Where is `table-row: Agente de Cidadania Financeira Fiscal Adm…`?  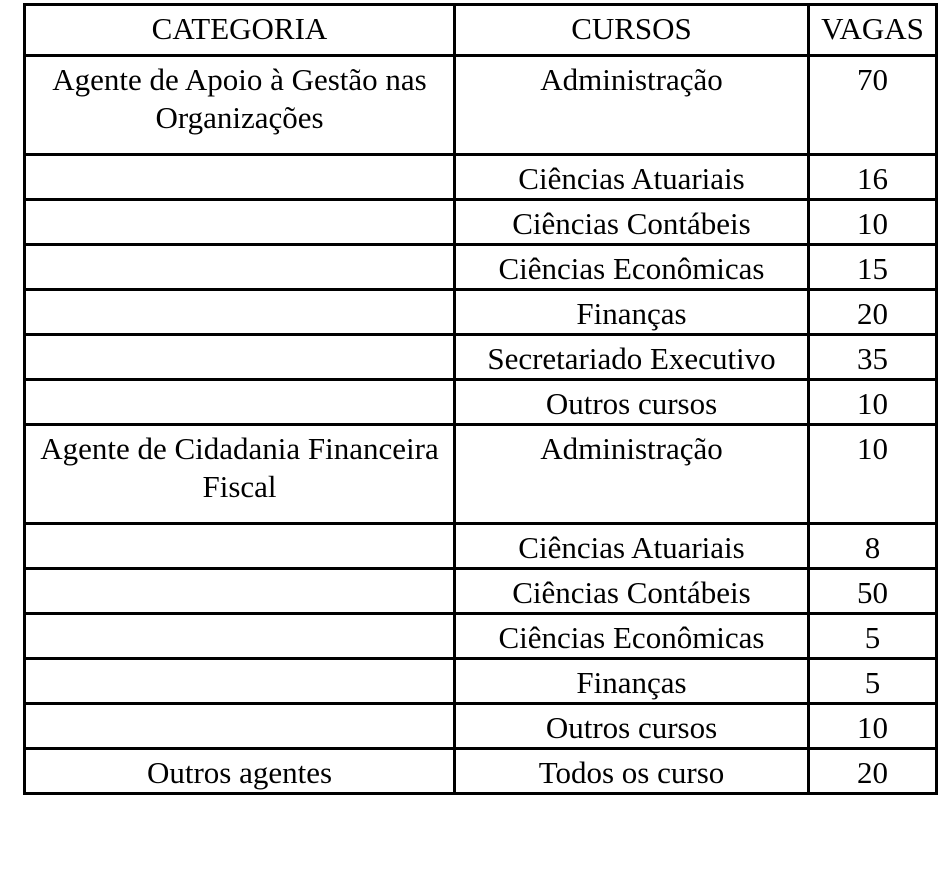
table-row: Agente de Cidadania Financeira Fiscal Adm… is located at coordinates (480, 474).